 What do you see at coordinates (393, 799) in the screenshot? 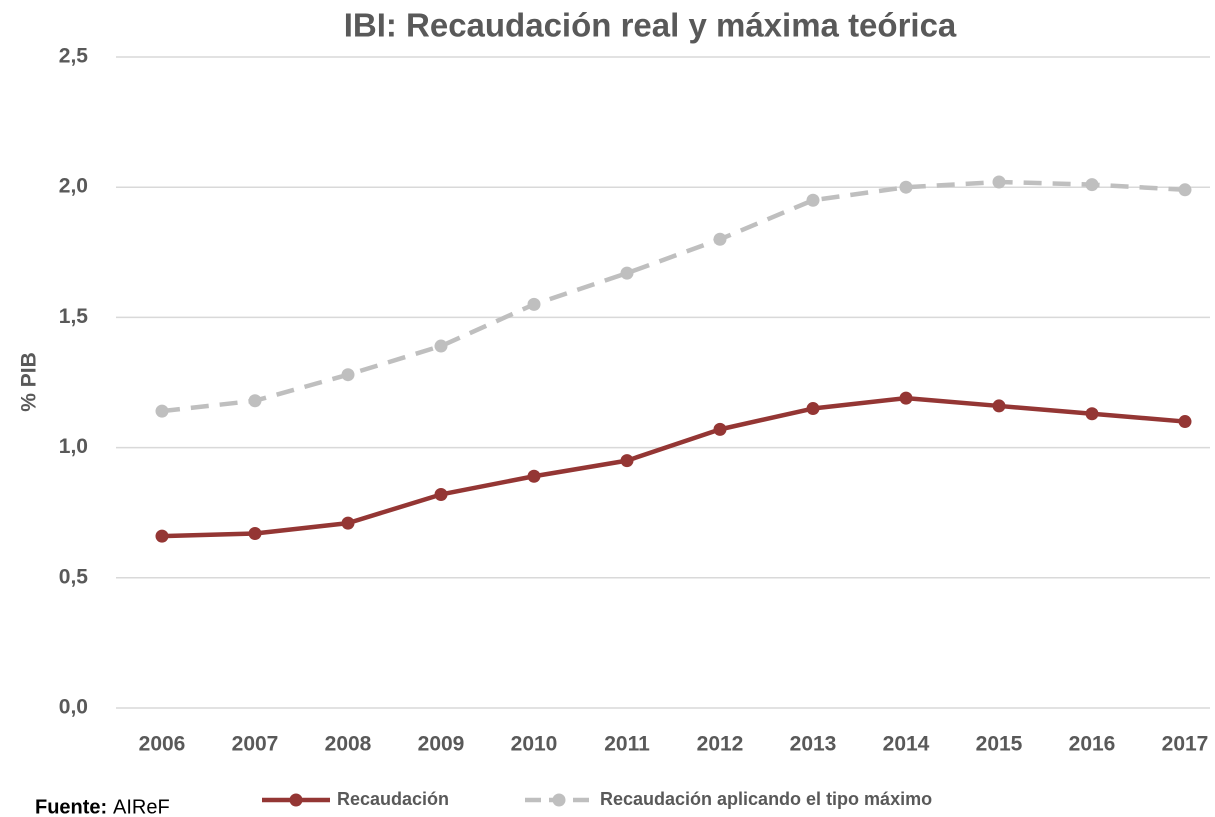
I see `legend-label: Recaudación` at bounding box center [393, 799].